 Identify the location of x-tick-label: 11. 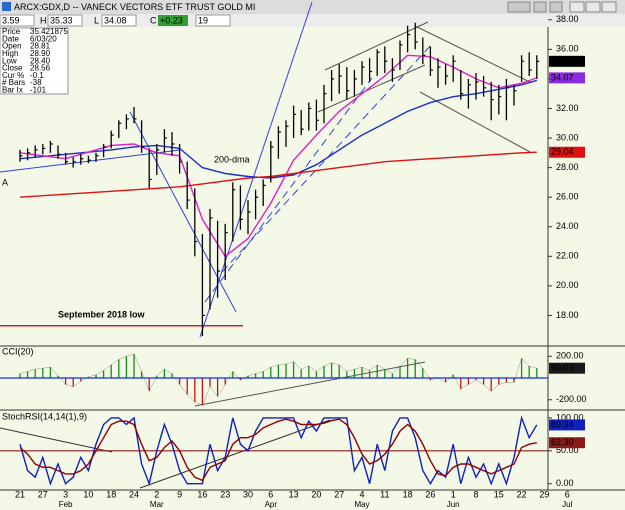
(384, 494).